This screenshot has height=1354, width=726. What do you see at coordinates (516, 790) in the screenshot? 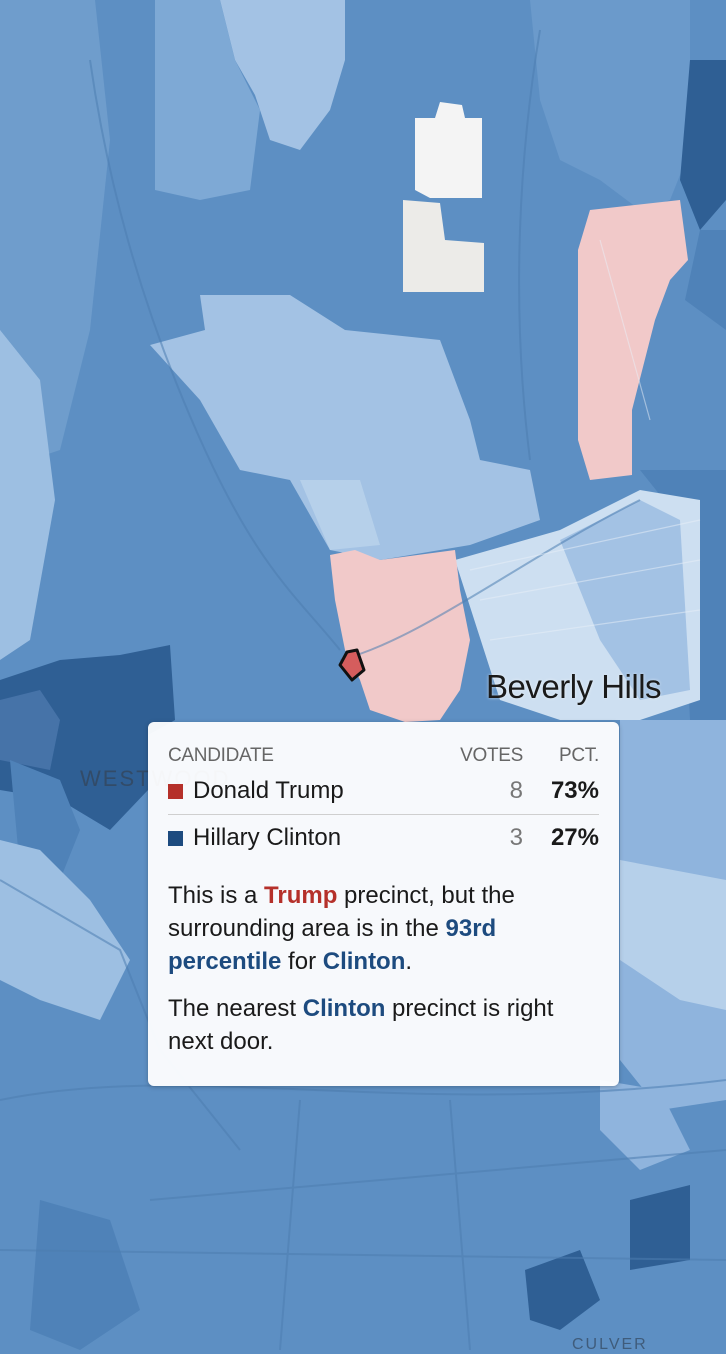
I see `vote-count: 8` at bounding box center [516, 790].